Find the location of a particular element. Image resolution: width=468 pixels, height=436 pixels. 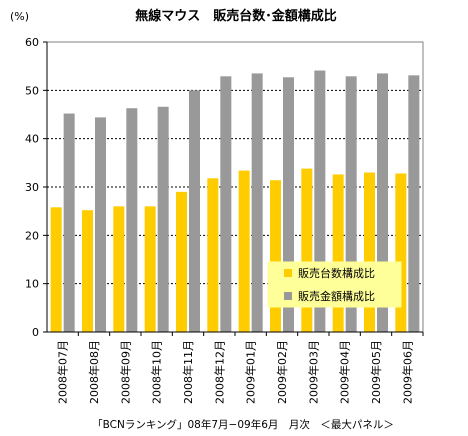

y-tick-label: 60 is located at coordinates (32, 42).